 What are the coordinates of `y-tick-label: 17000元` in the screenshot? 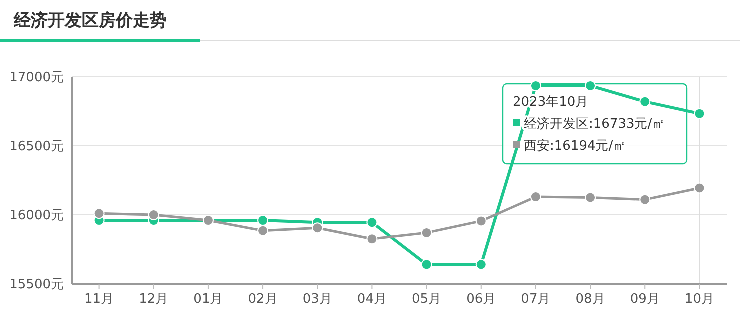 It's located at (37, 78).